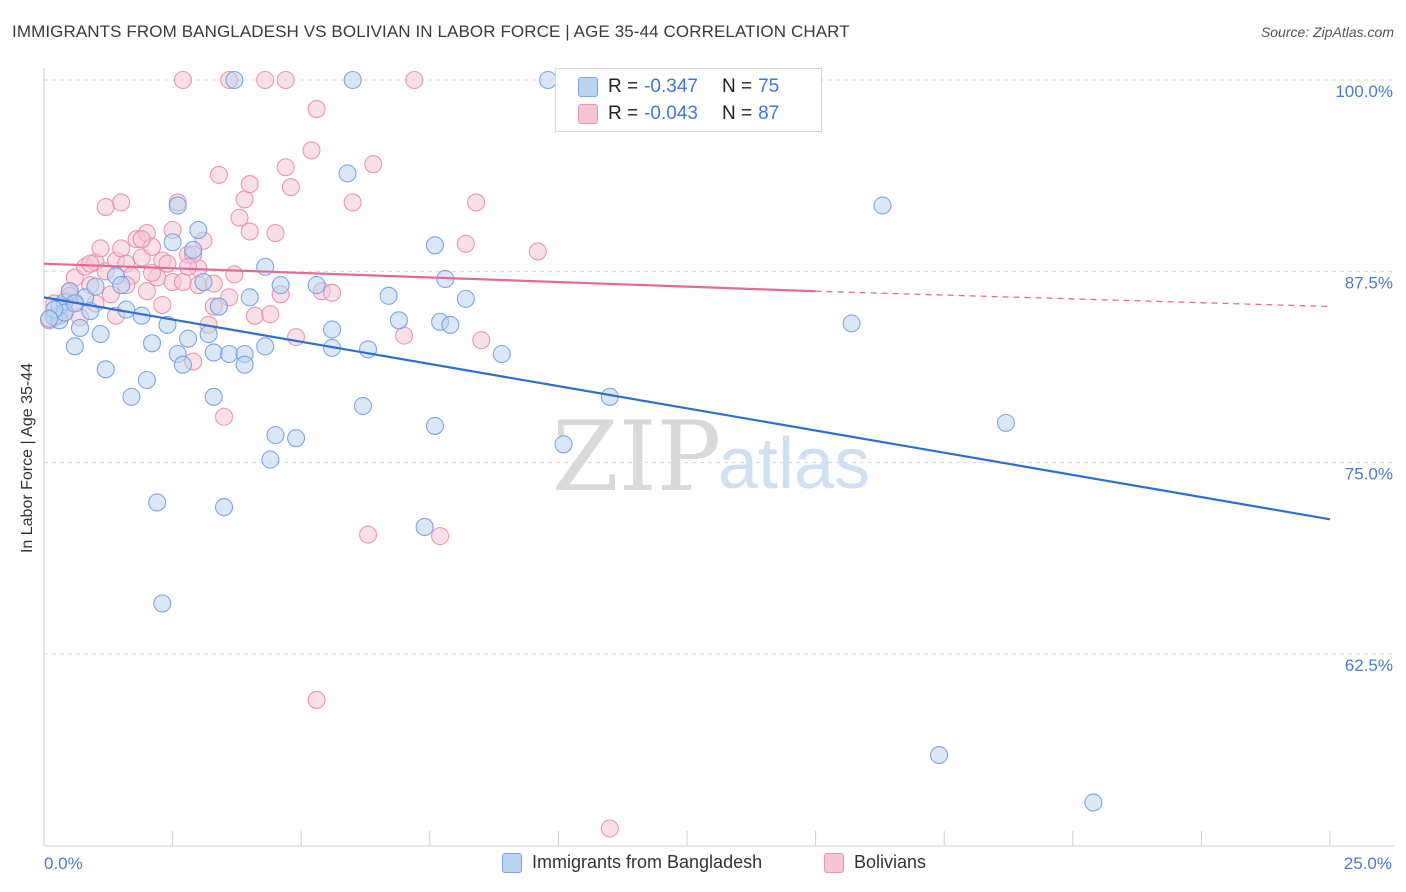 Image resolution: width=1406 pixels, height=892 pixels. What do you see at coordinates (63, 863) in the screenshot?
I see `x-tick-label: 0.0%` at bounding box center [63, 863].